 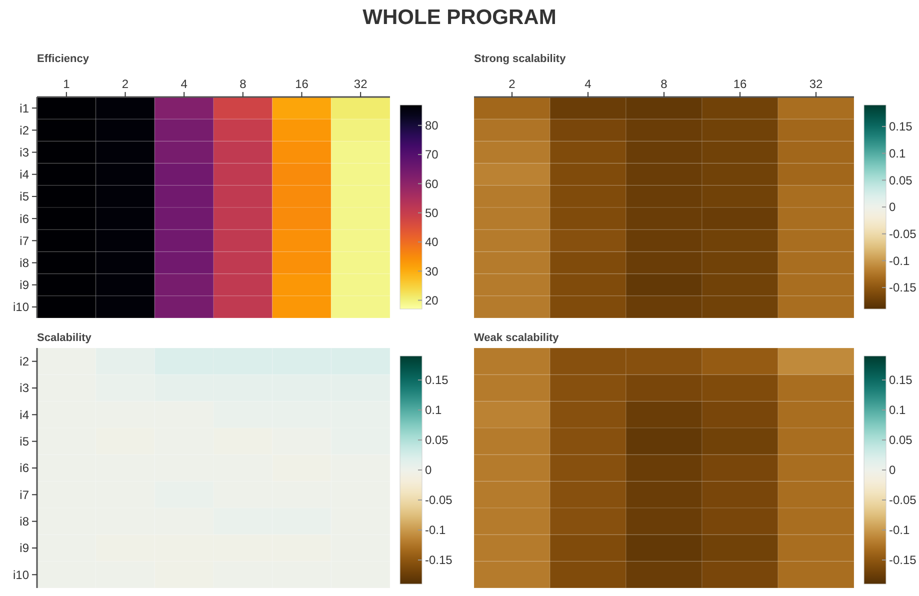 I want to click on color-bar-label: 70, so click(x=432, y=155).